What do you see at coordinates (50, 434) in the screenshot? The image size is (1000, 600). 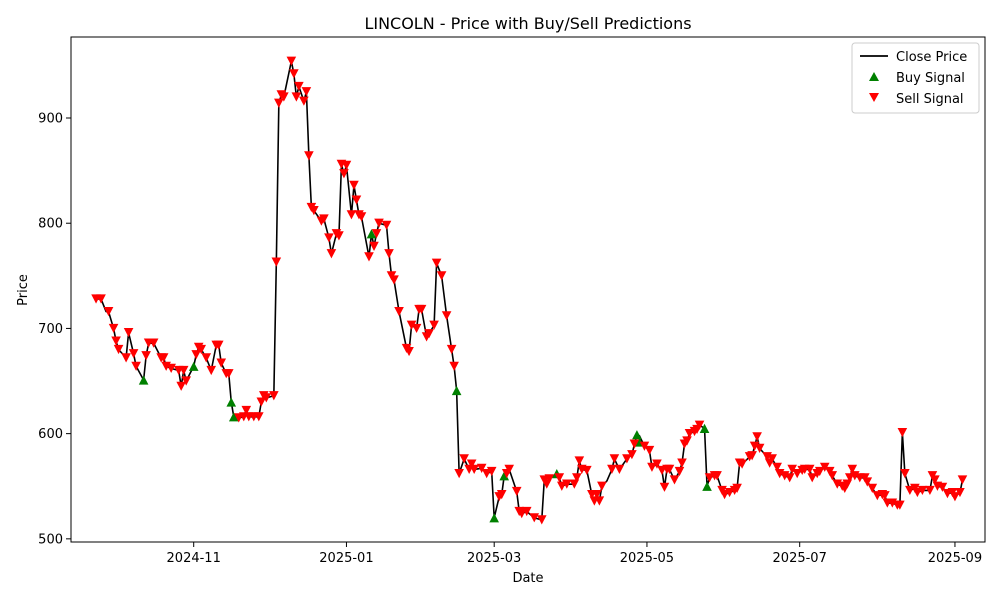 I see `y-tick-label-1: 600` at bounding box center [50, 434].